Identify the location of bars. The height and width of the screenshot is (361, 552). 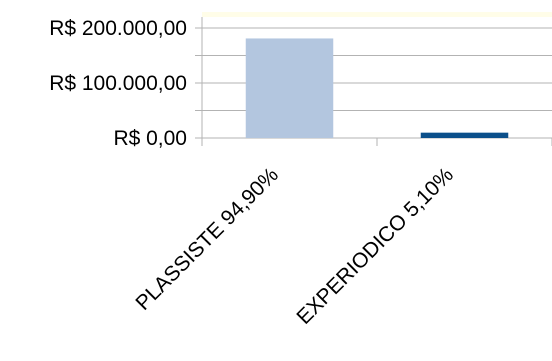
(377, 88).